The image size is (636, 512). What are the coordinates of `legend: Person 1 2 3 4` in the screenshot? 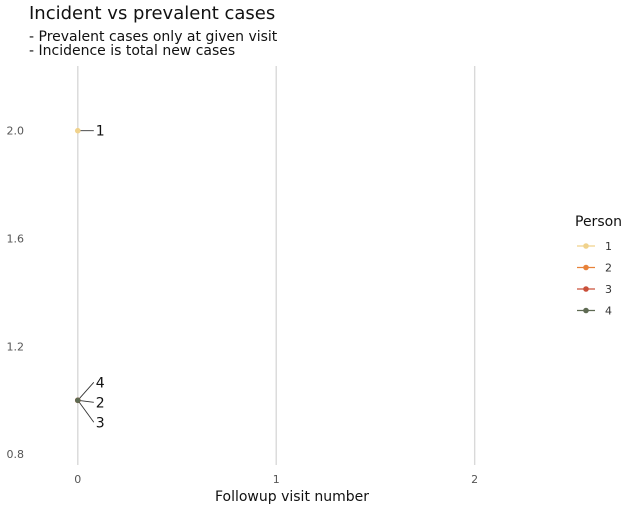 It's located at (598, 266).